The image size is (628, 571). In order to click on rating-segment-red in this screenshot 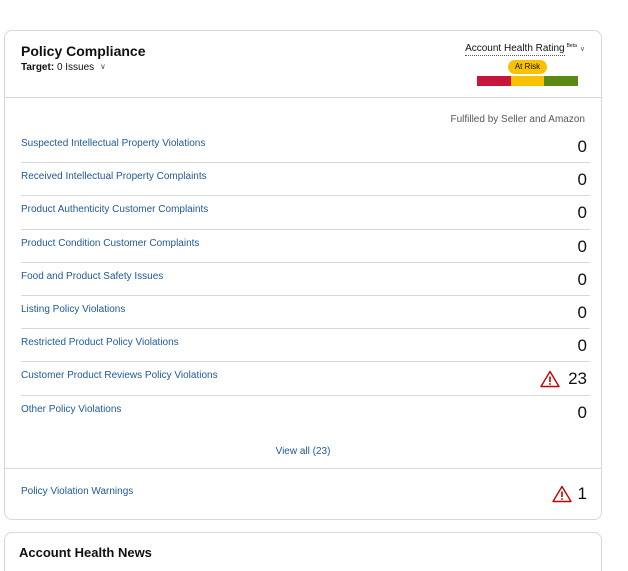, I will do `click(494, 81)`.